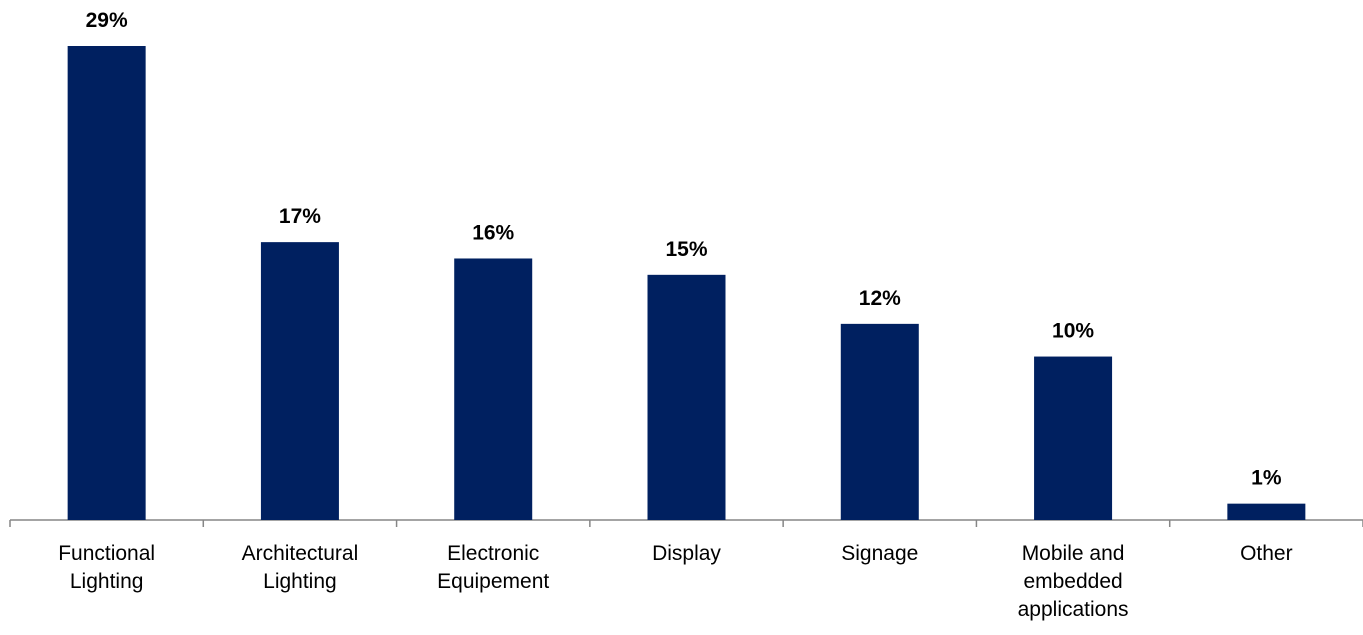  I want to click on x-tick-label: Mobile and embedded applications, so click(1073, 581).